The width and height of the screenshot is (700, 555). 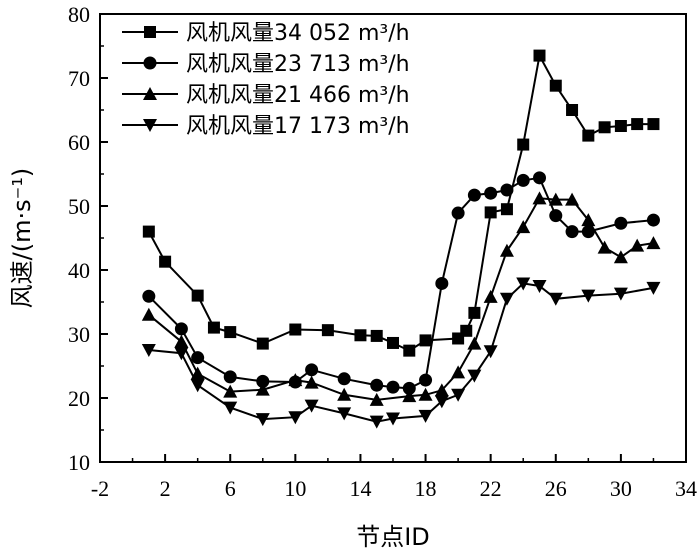 I want to click on legend-label: 风机风量17 173 m³/h, so click(x=298, y=126).